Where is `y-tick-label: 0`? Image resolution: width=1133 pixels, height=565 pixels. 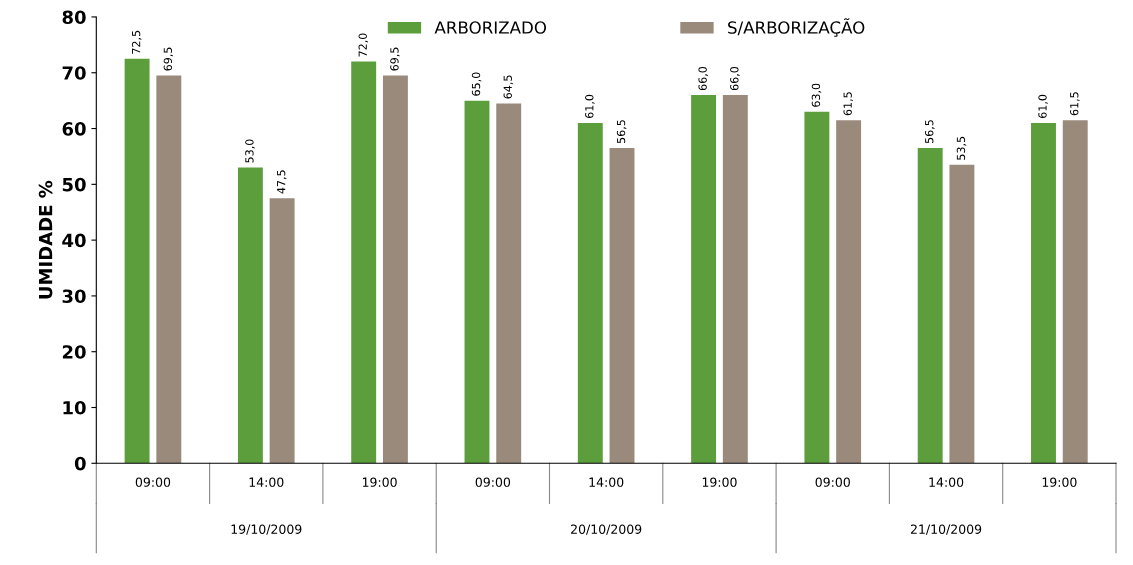
y-tick-label: 0 is located at coordinates (80, 463).